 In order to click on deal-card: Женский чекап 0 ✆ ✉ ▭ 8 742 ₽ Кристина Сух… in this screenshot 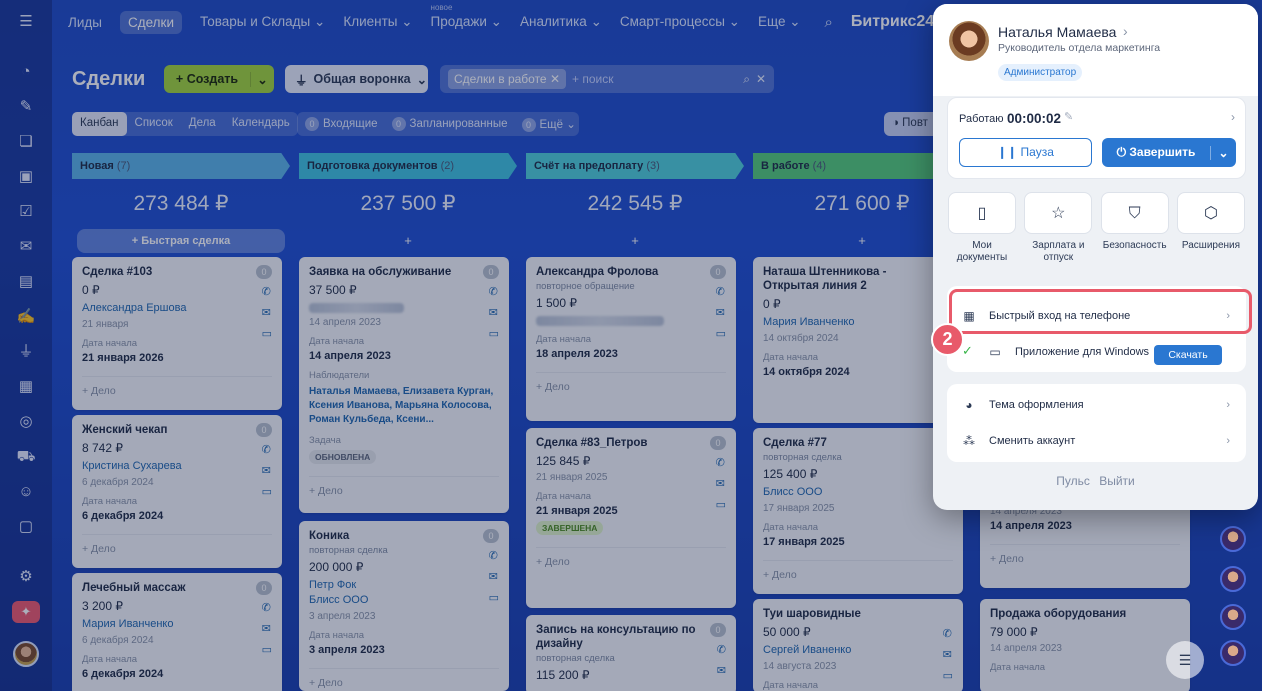, I will do `click(177, 491)`.